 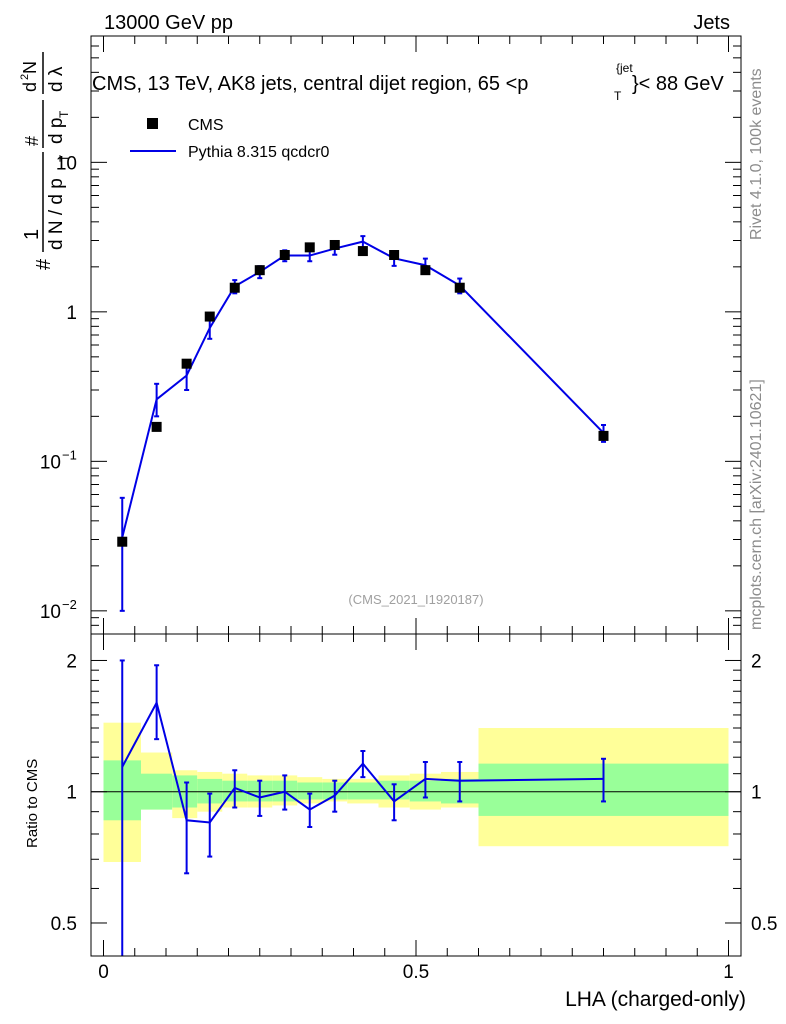 What do you see at coordinates (678, 84) in the screenshot?
I see `title-end: }< 88 GeV` at bounding box center [678, 84].